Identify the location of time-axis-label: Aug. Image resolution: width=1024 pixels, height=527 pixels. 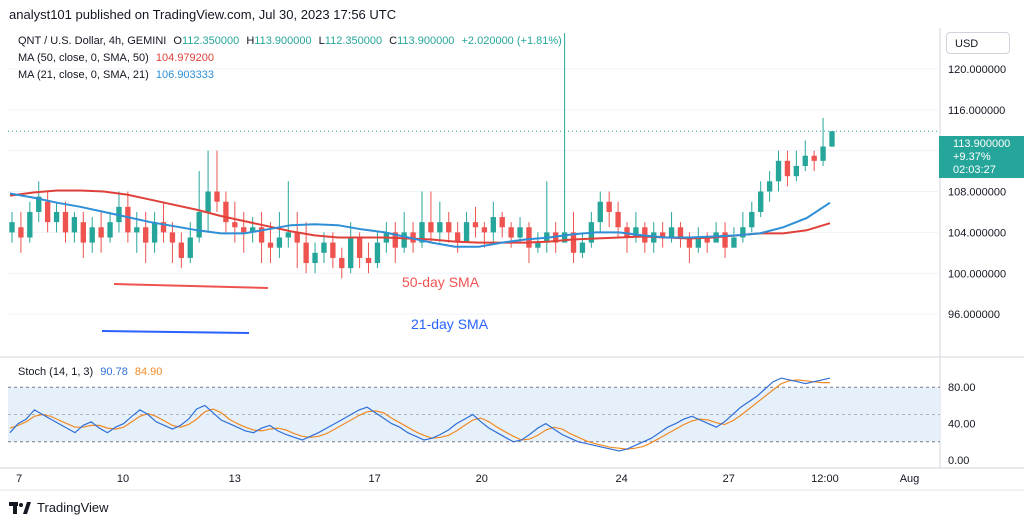
(910, 479).